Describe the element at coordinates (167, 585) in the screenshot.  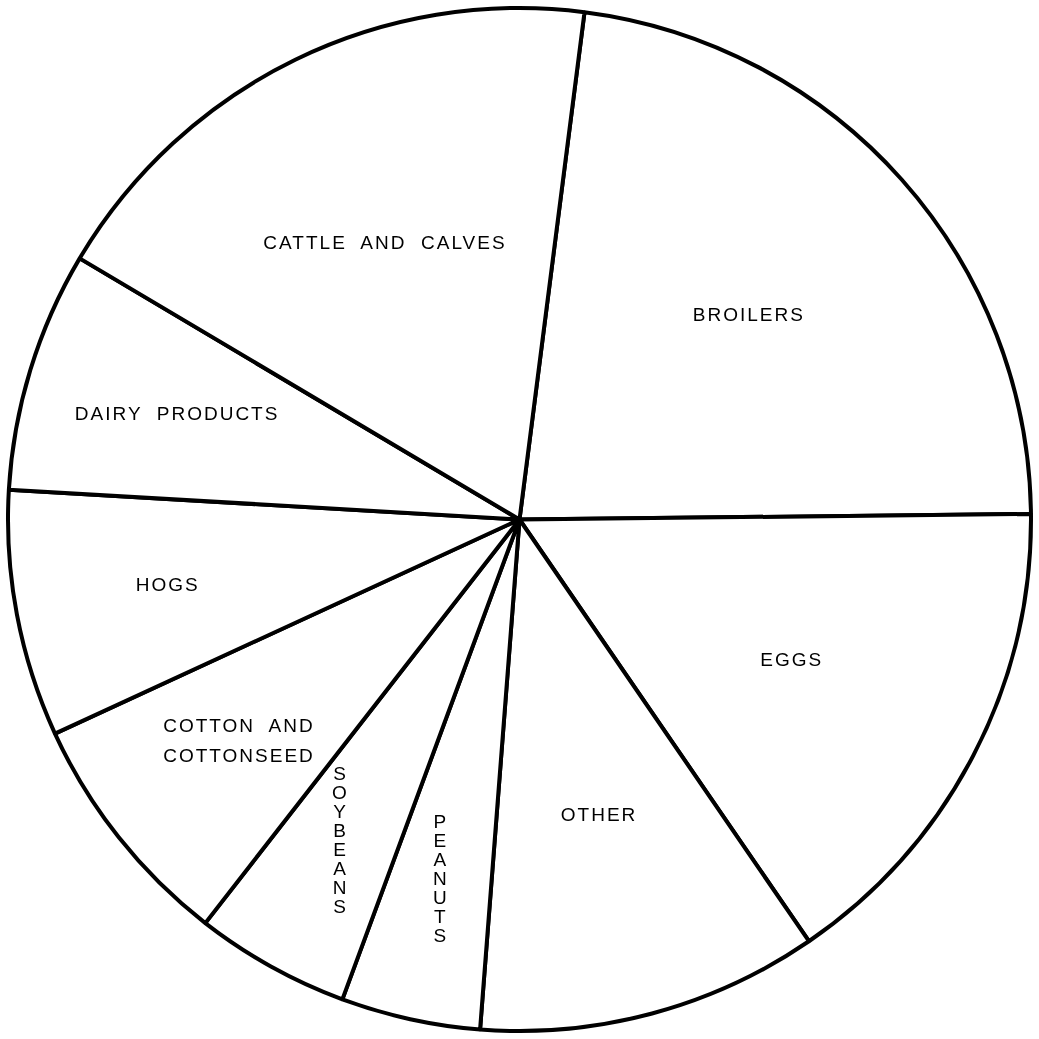
I see `slice-label: HOGS` at that location.